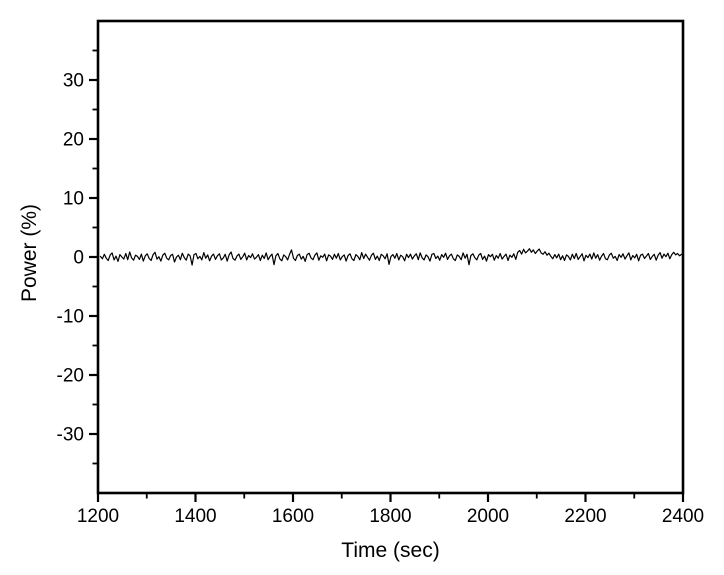 This screenshot has height=575, width=724. I want to click on y-tick-label: 30, so click(73, 81).